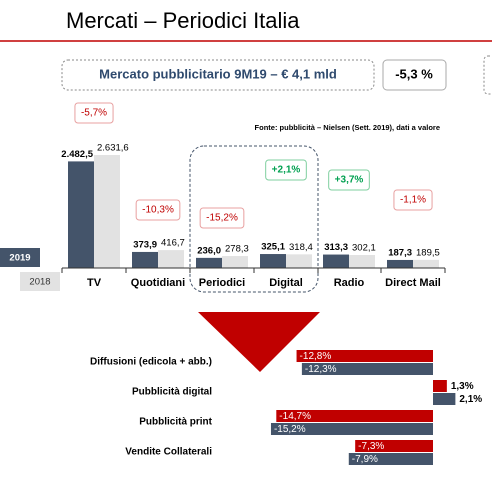 The width and height of the screenshot is (492, 481). I want to click on change-label: -15,2%, so click(222, 218).